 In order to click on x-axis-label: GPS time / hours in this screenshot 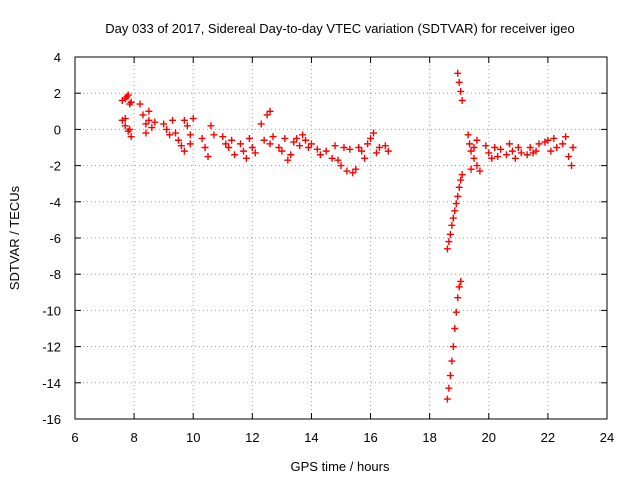, I will do `click(340, 466)`.